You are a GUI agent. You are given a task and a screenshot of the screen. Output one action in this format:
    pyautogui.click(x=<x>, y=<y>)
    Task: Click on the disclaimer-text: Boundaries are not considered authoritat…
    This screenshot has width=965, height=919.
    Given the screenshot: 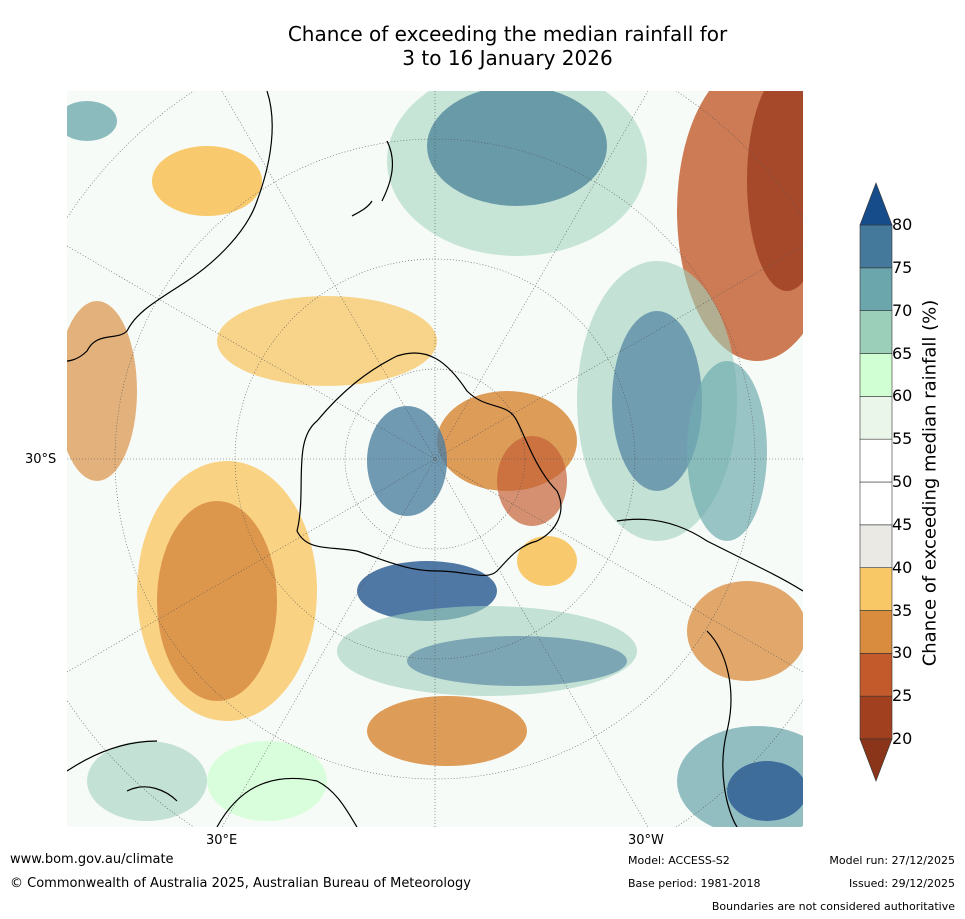 What is the action you would take?
    pyautogui.click(x=833, y=906)
    